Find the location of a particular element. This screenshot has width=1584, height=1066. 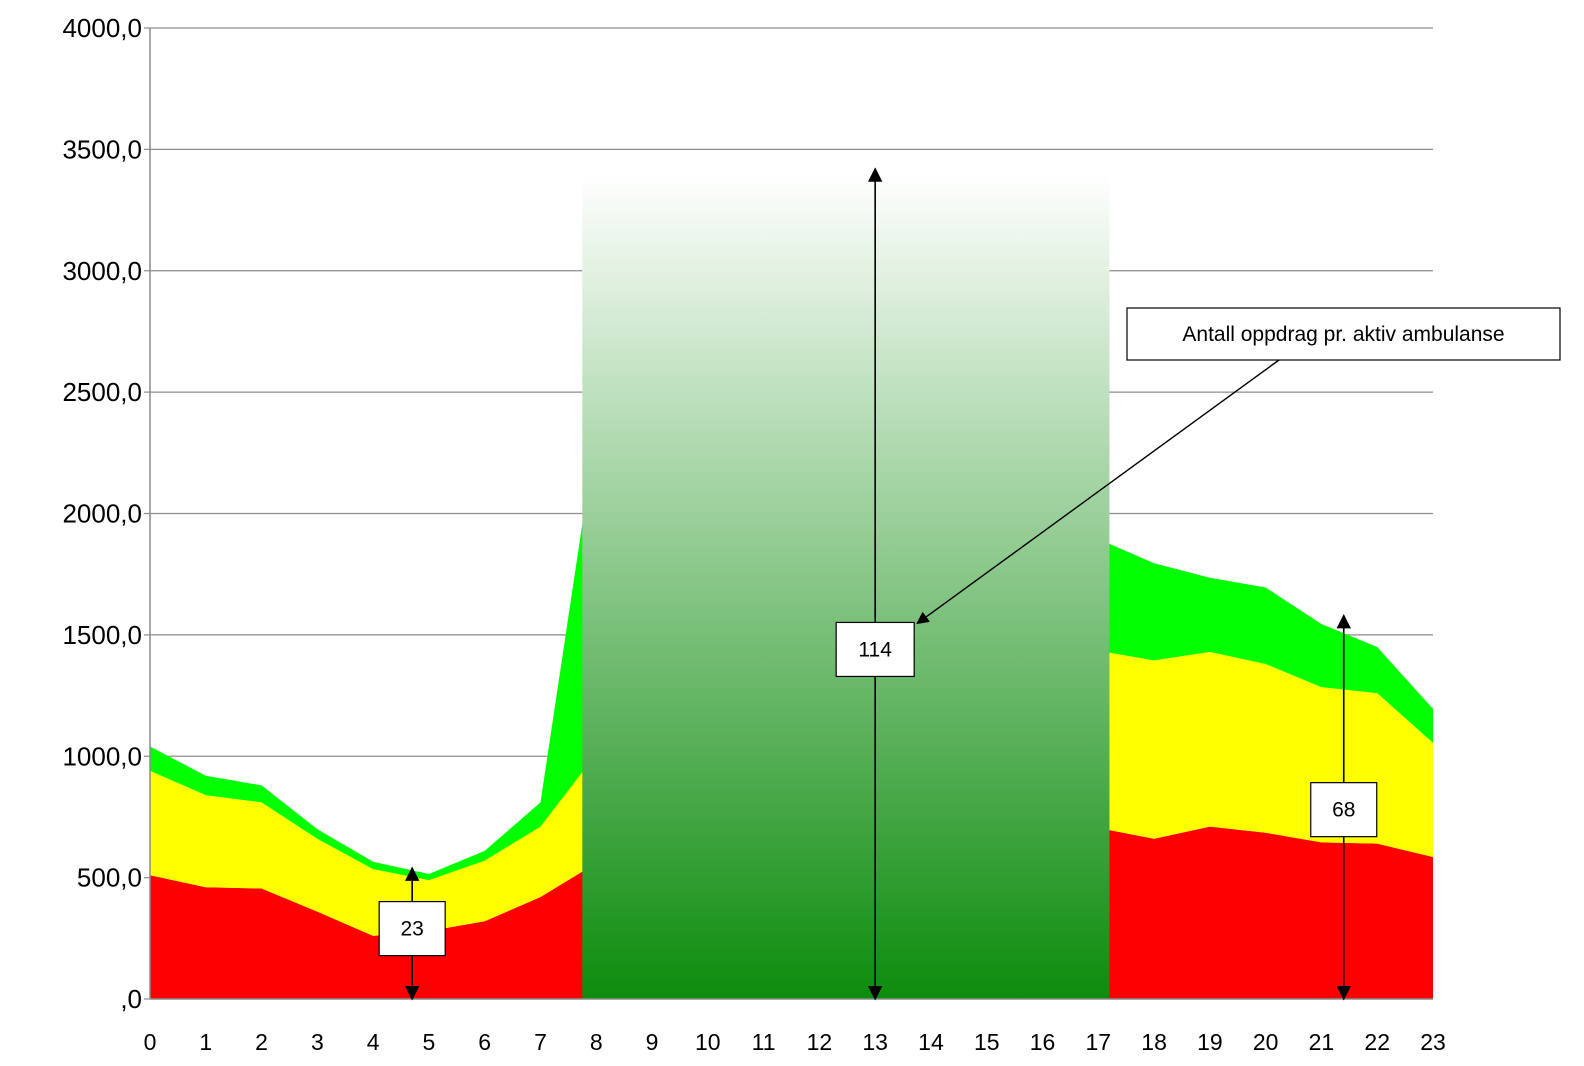

y-tick-label-2: 1000,0 is located at coordinates (102, 756).